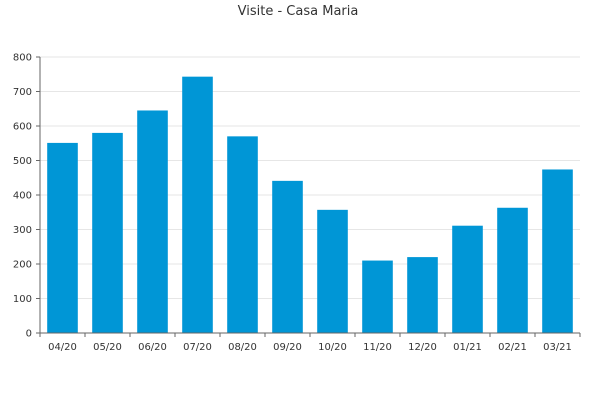  Describe the element at coordinates (467, 347) in the screenshot. I see `x-tick-label: 01/21` at that location.